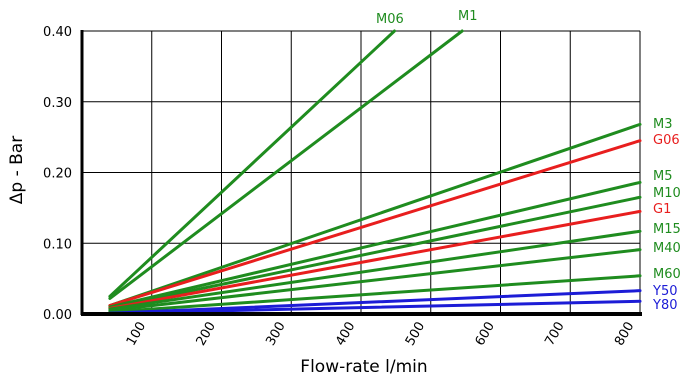 The height and width of the screenshot is (380, 685). I want to click on x-tick-label: 400, so click(345, 334).